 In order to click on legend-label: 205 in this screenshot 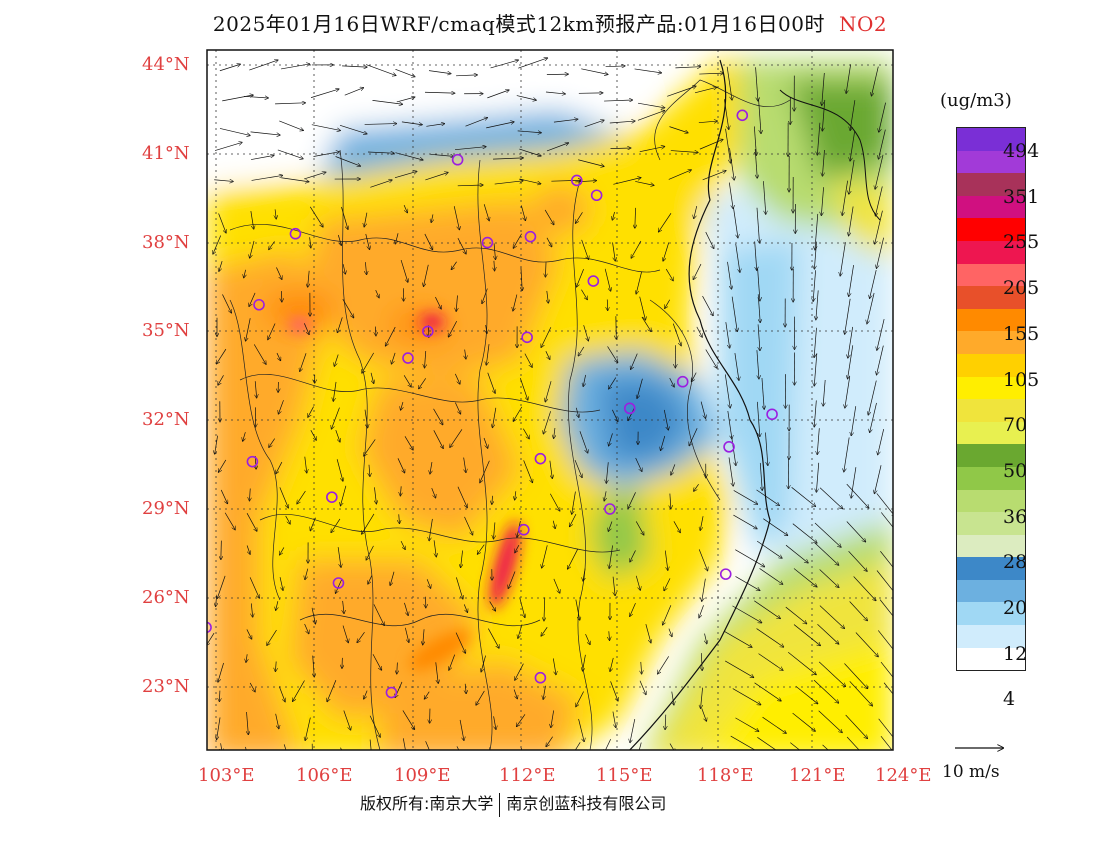, I will do `click(1021, 288)`.